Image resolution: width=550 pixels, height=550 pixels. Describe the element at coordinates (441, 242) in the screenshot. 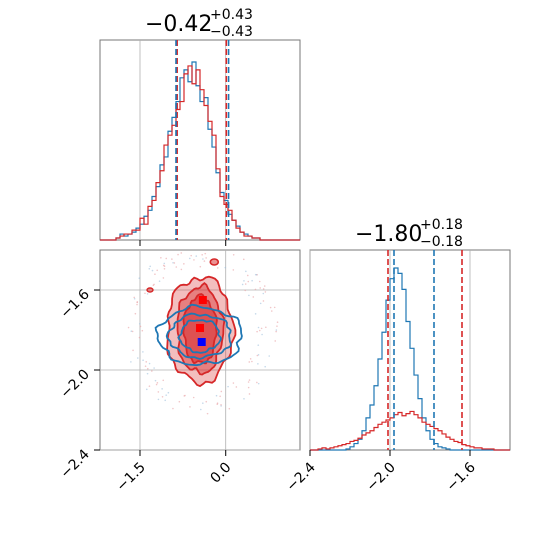

I see `title-param2-minus: −0.18` at that location.